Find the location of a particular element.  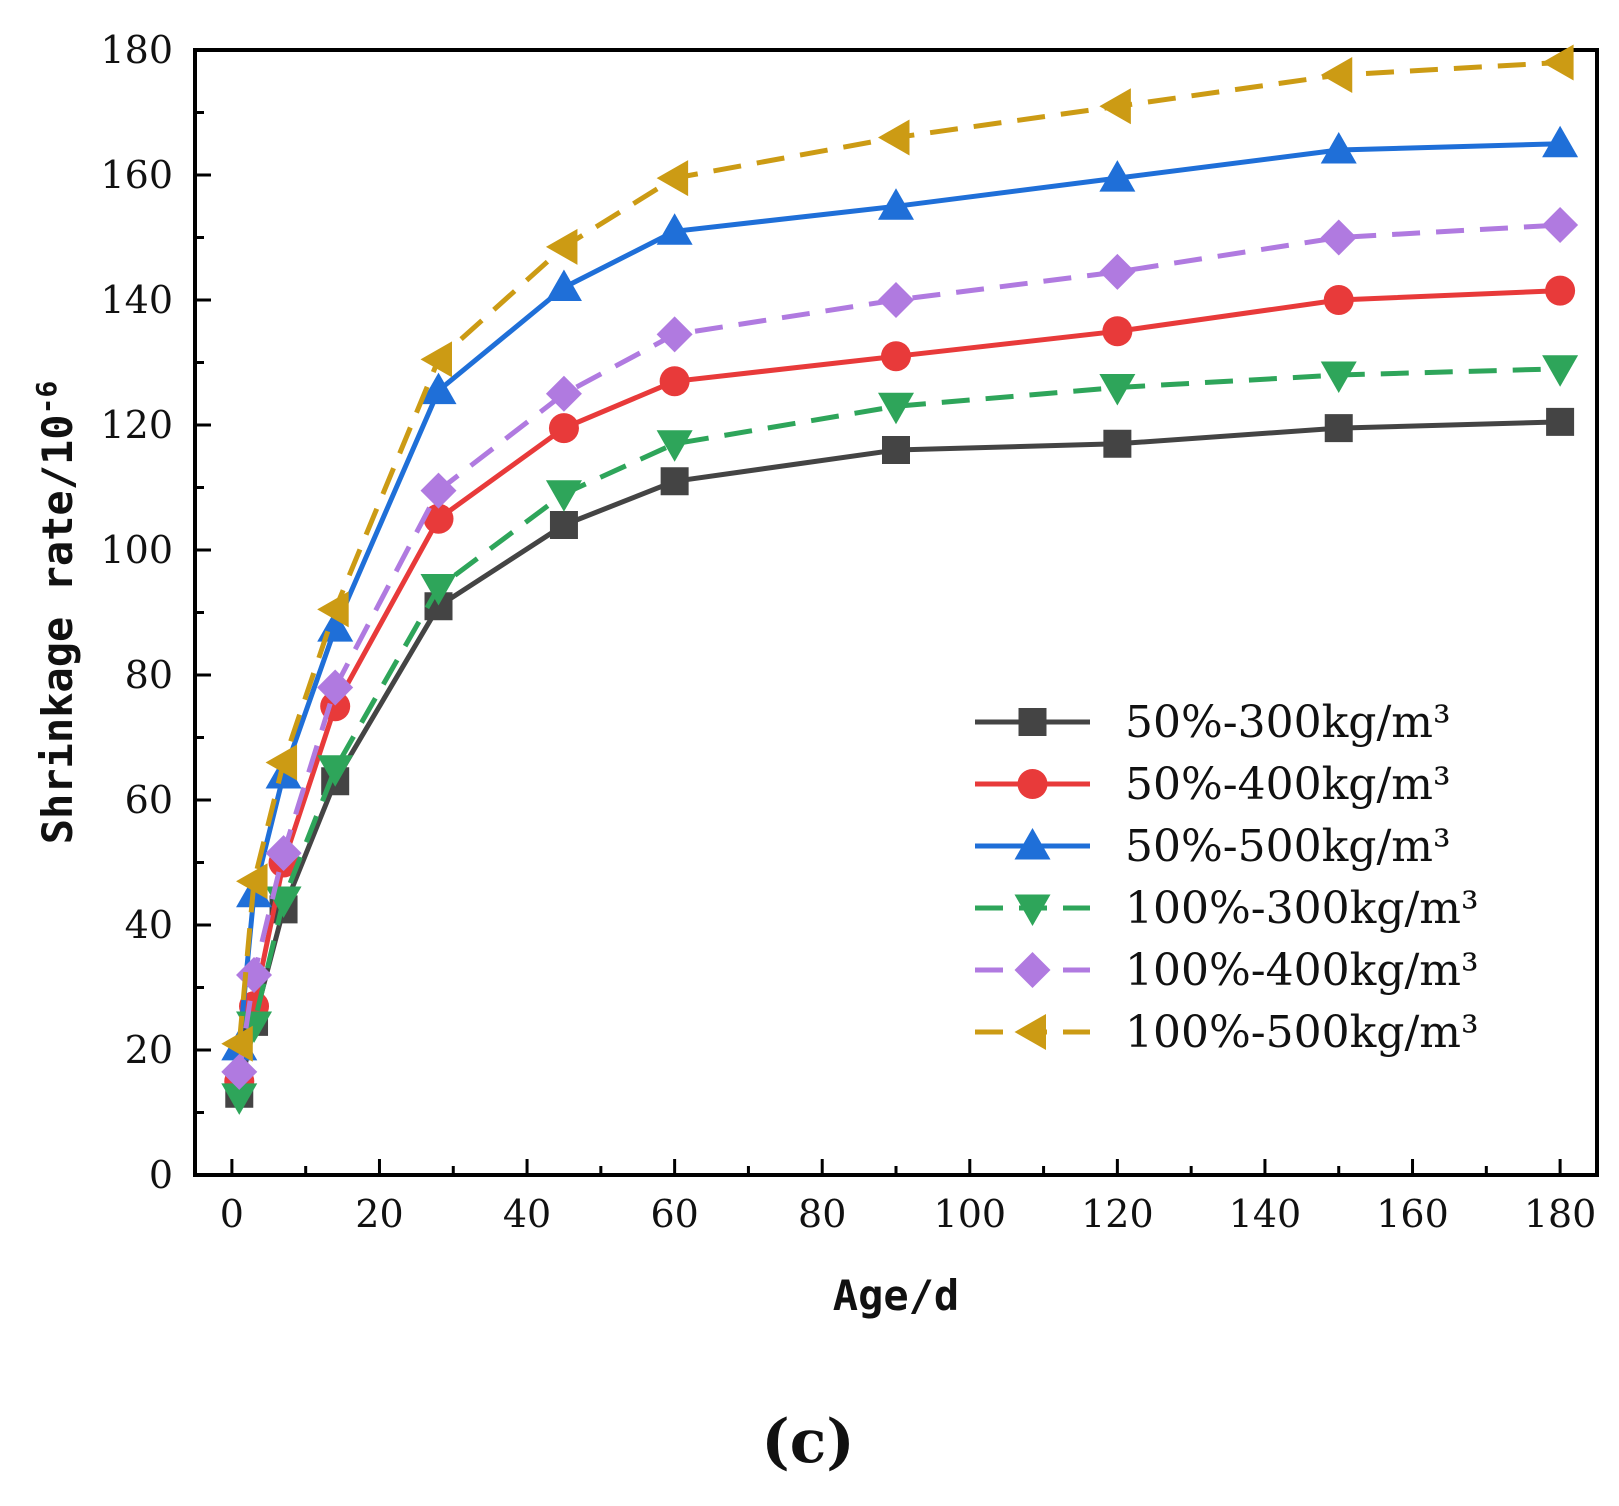

legend-item: 50%-300kg/m³ is located at coordinates (1213, 722).